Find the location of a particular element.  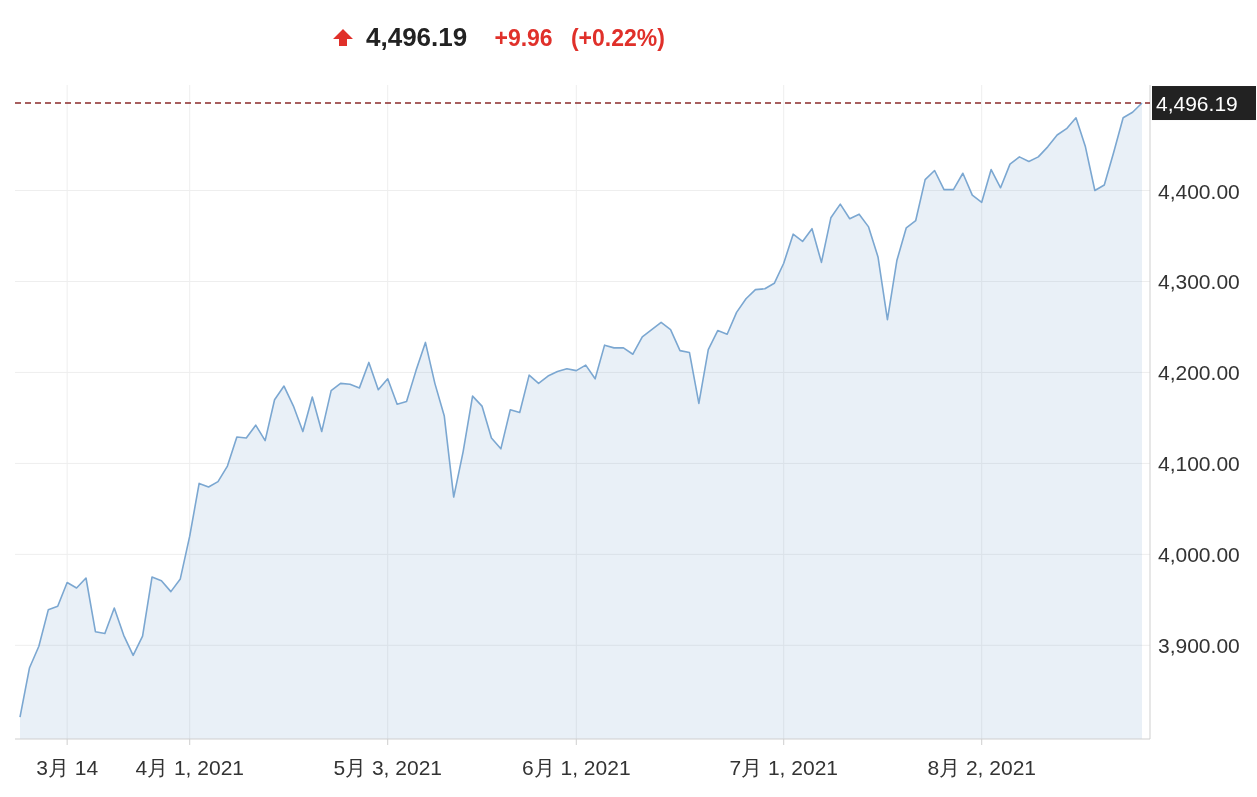

y-tick-label: 4,000.00 is located at coordinates (1199, 555).